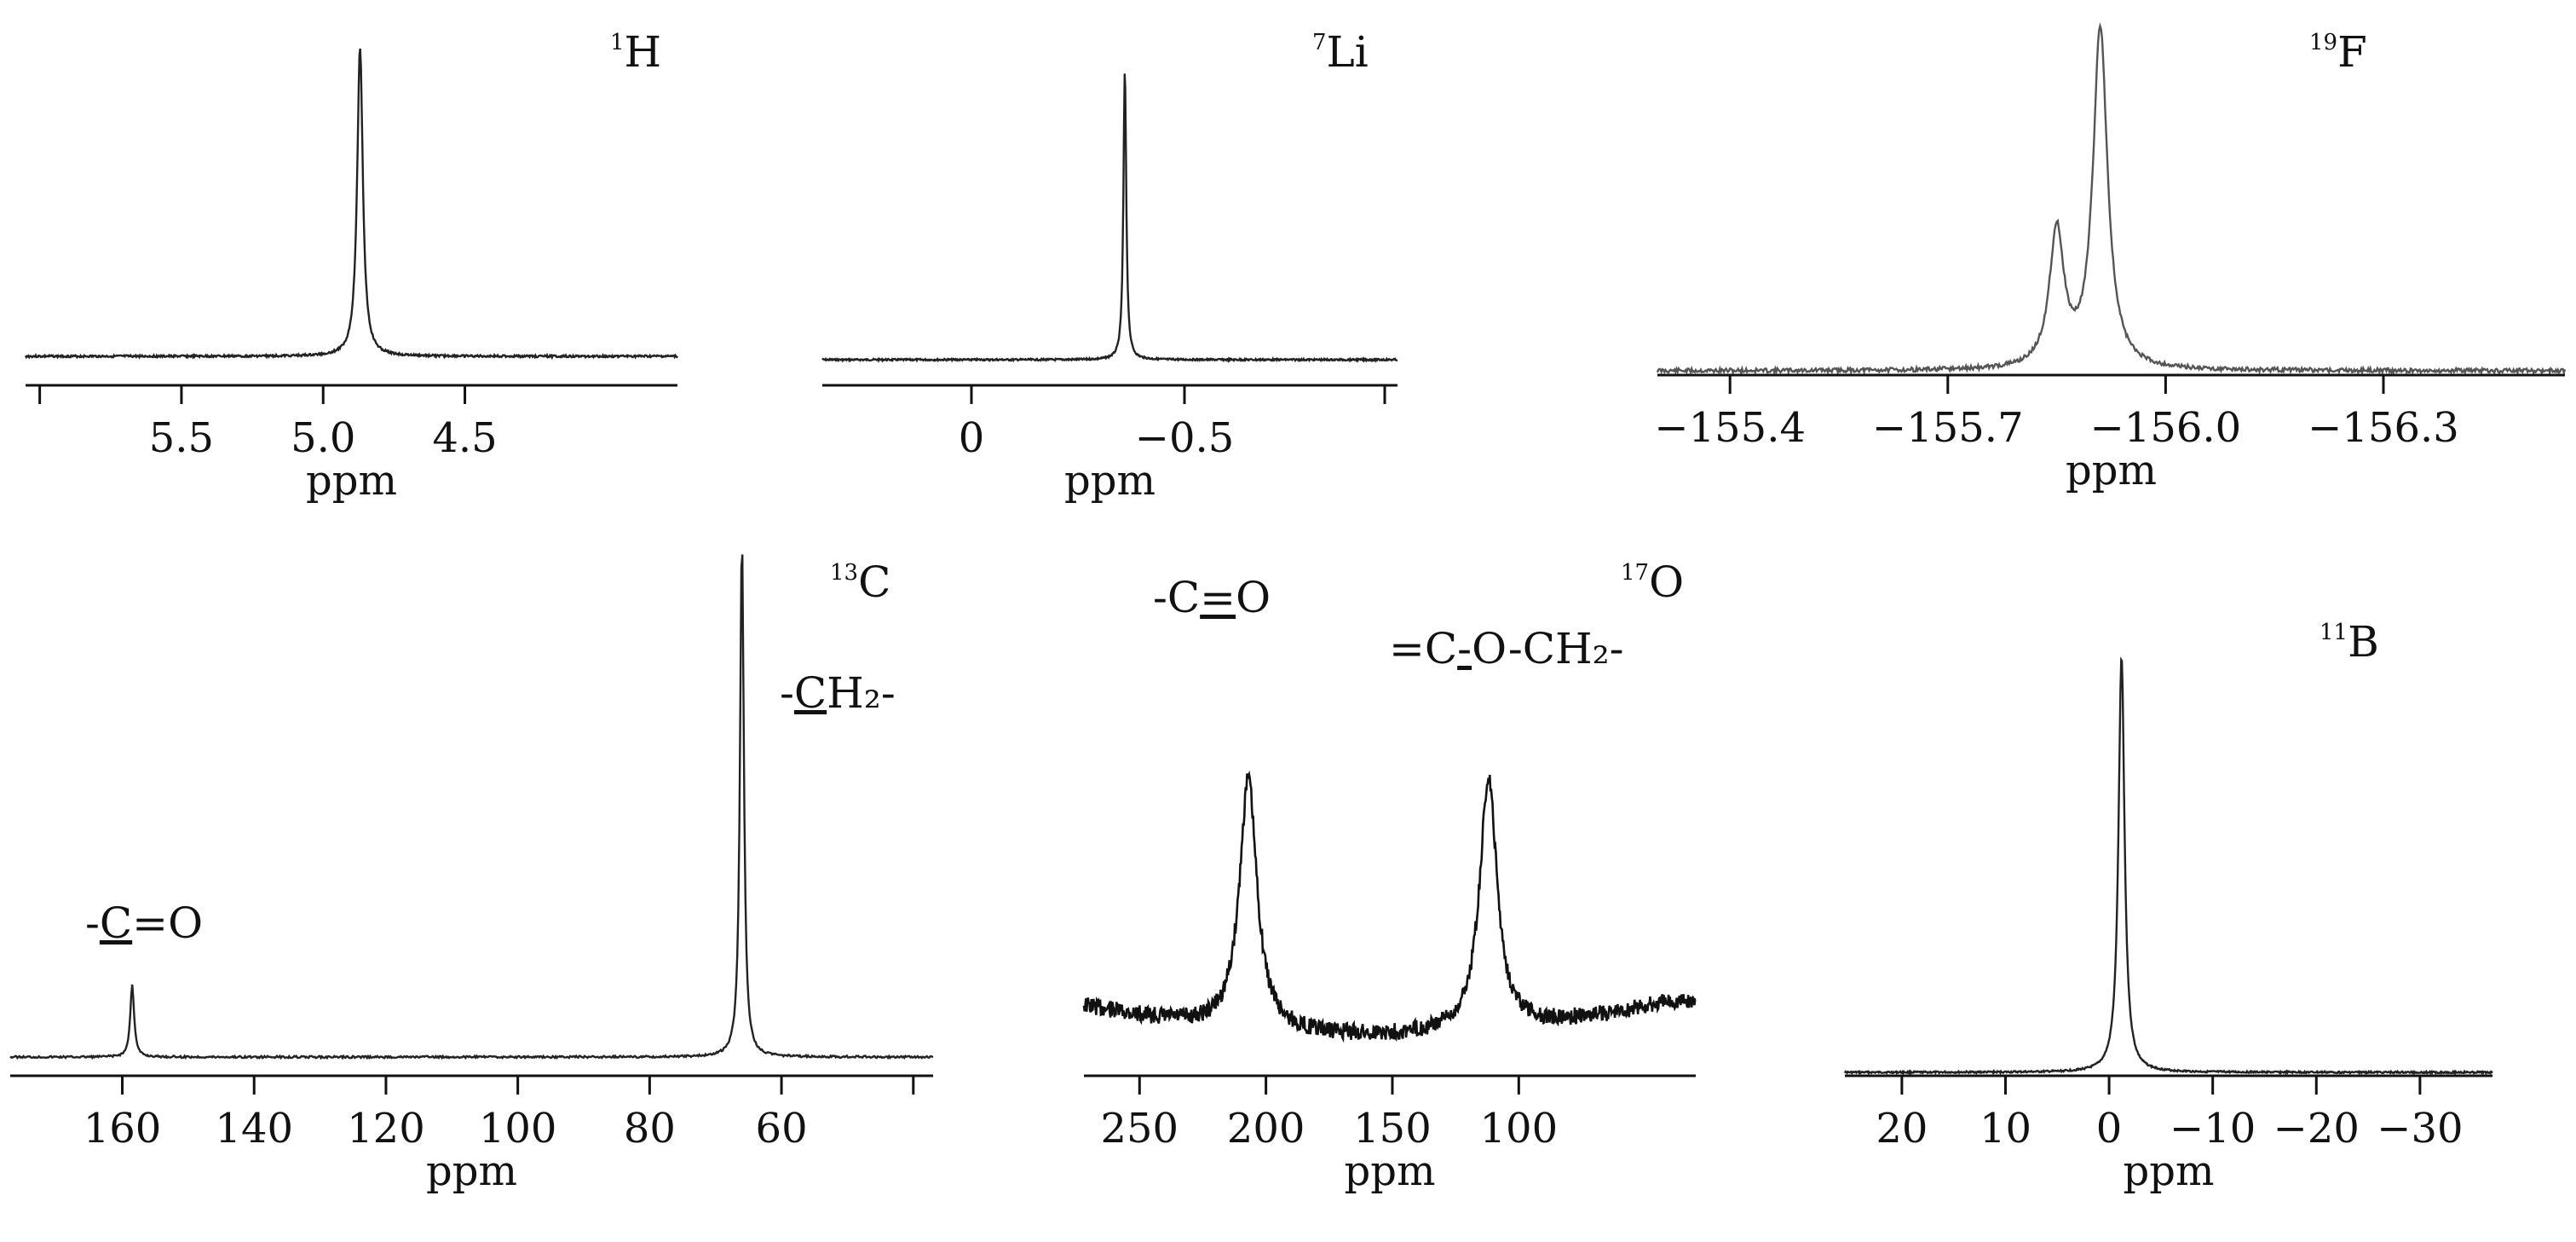 This screenshot has height=1242, width=2576. Describe the element at coordinates (254, 1128) in the screenshot. I see `x-tick-label-c13: 140` at that location.